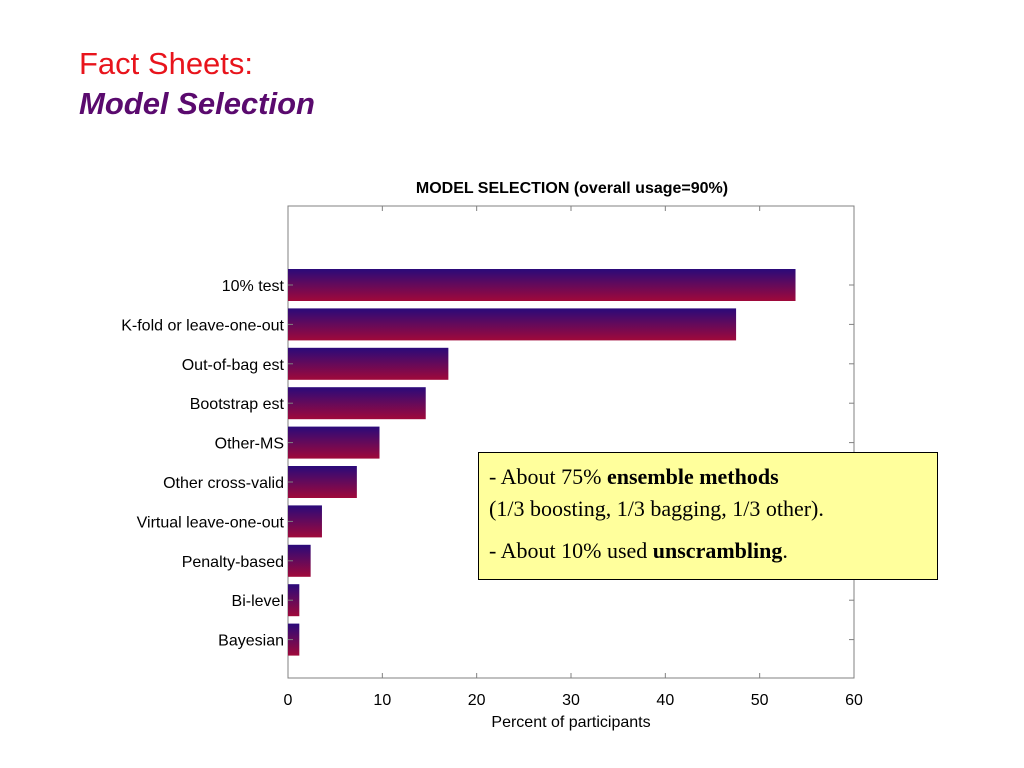 The height and width of the screenshot is (768, 1024). I want to click on category-label-7: Penalty-based, so click(233, 562).